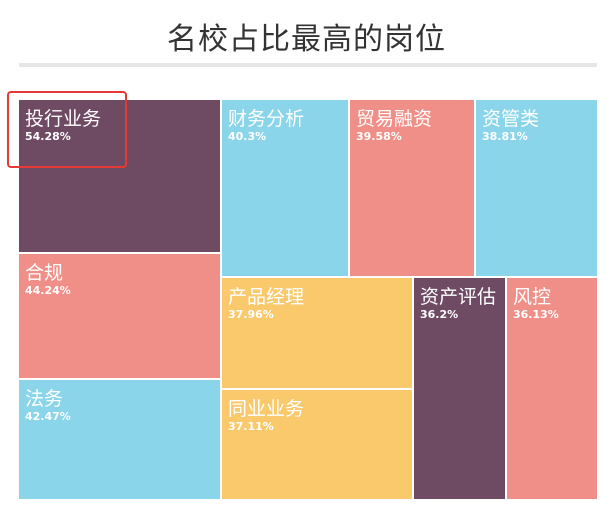 The width and height of the screenshot is (613, 520). I want to click on tile-value: 54.28%, so click(48, 136).